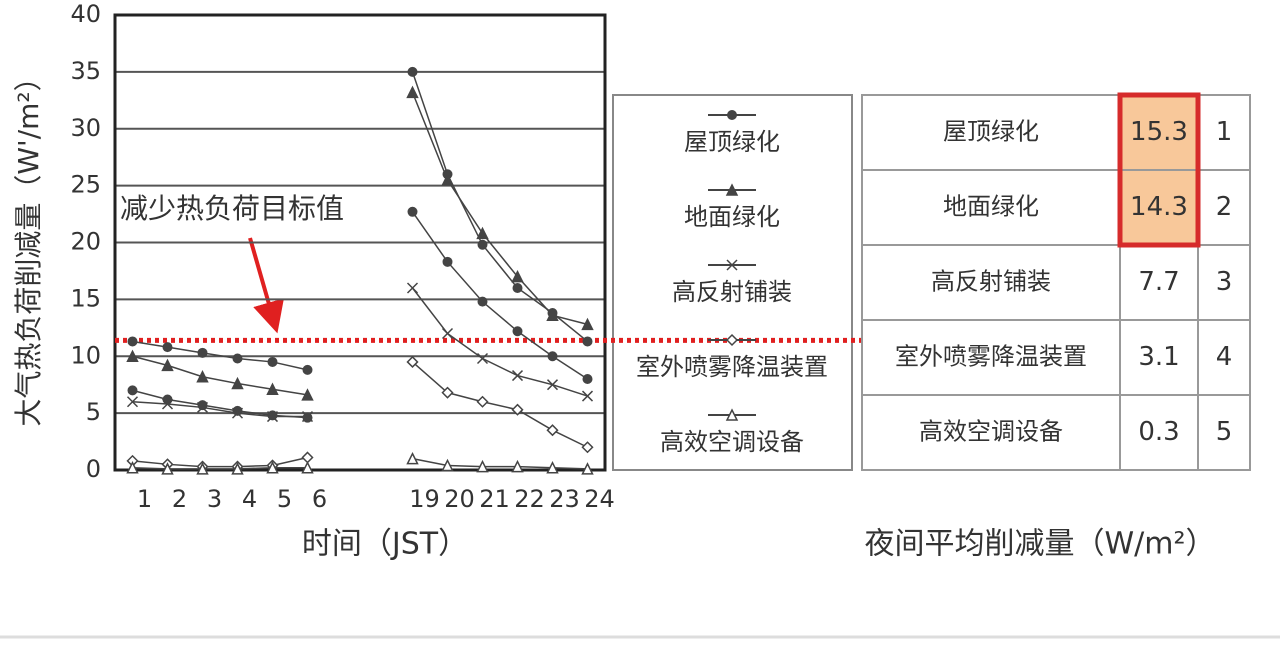 The width and height of the screenshot is (1280, 645). I want to click on table-text: 1, so click(1224, 132).